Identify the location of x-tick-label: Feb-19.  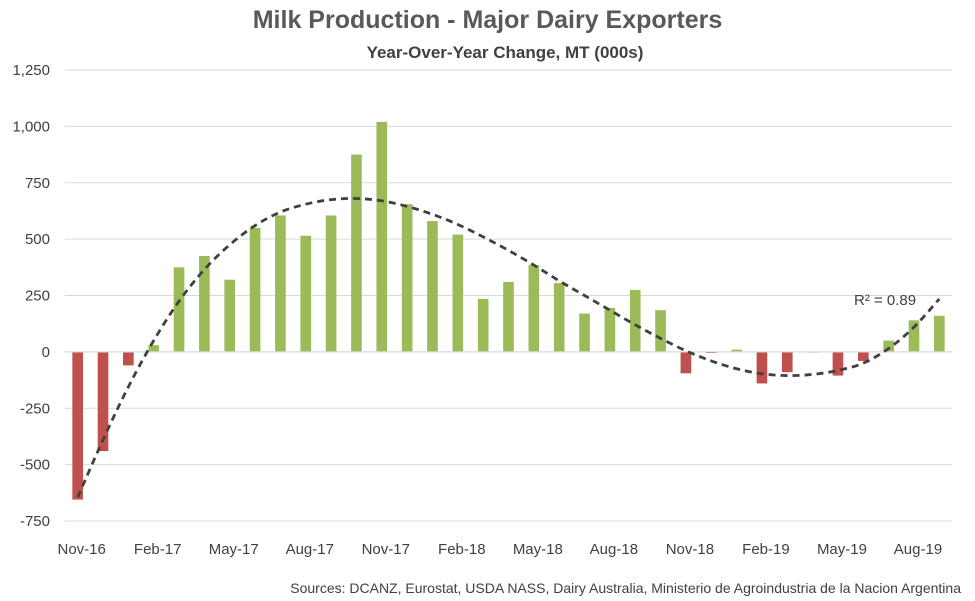
(766, 549).